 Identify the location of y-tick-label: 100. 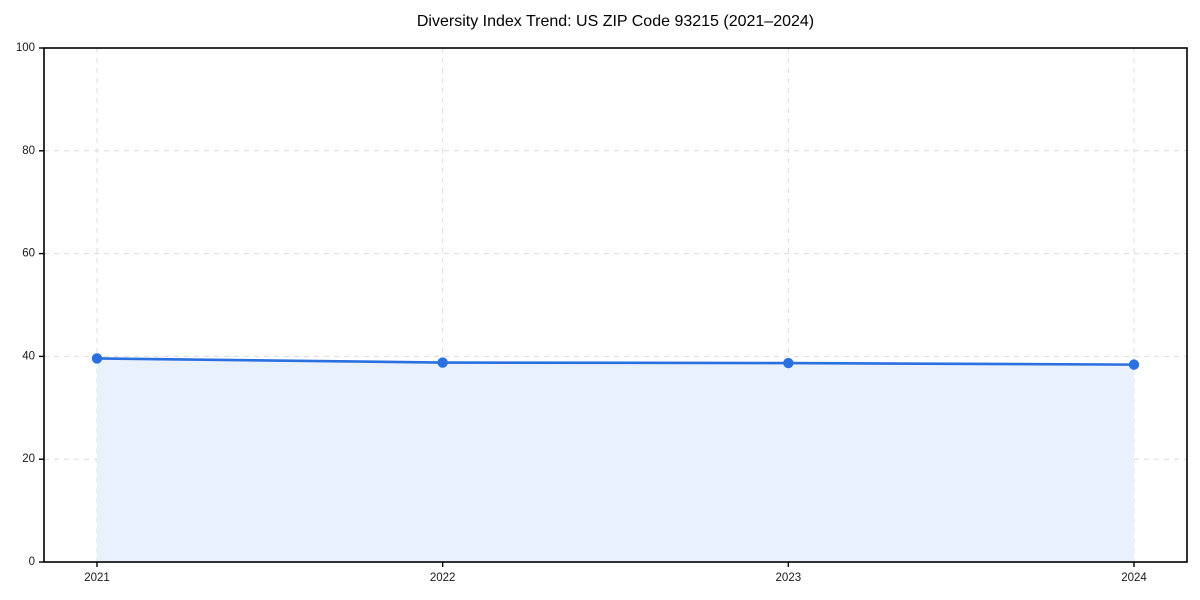
(25, 48).